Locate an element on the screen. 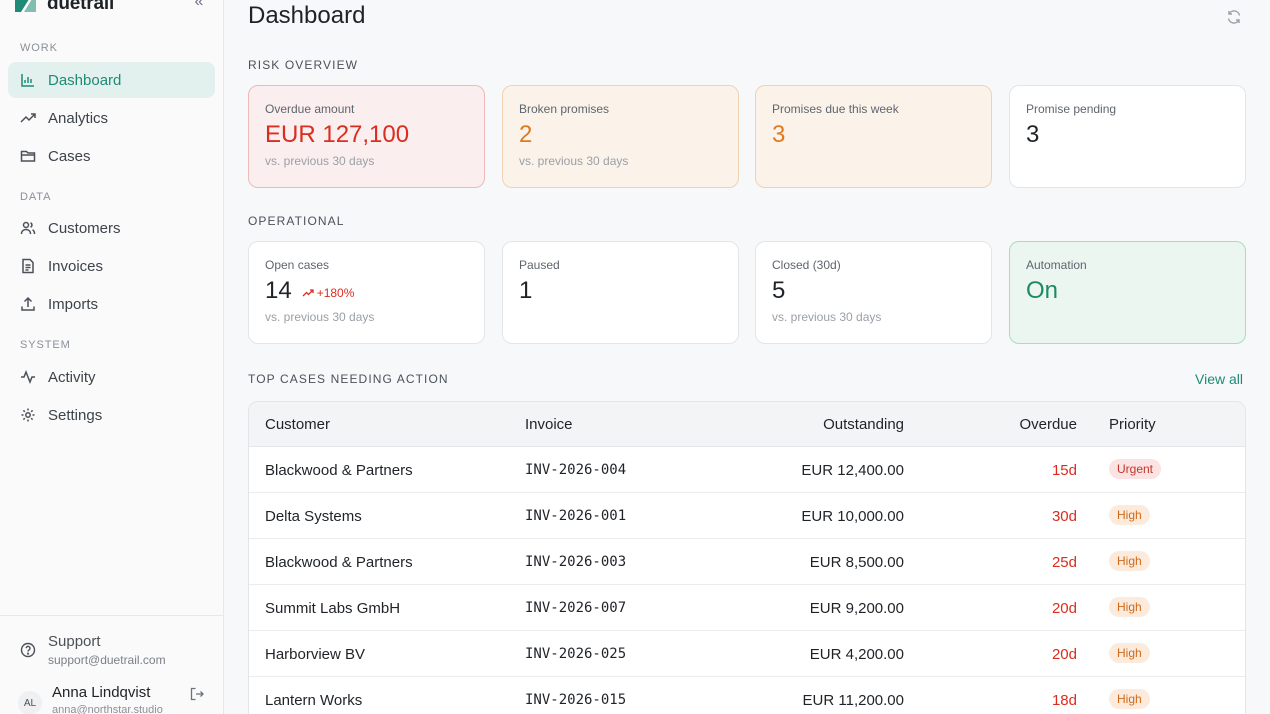  card-value: On is located at coordinates (1127, 291).